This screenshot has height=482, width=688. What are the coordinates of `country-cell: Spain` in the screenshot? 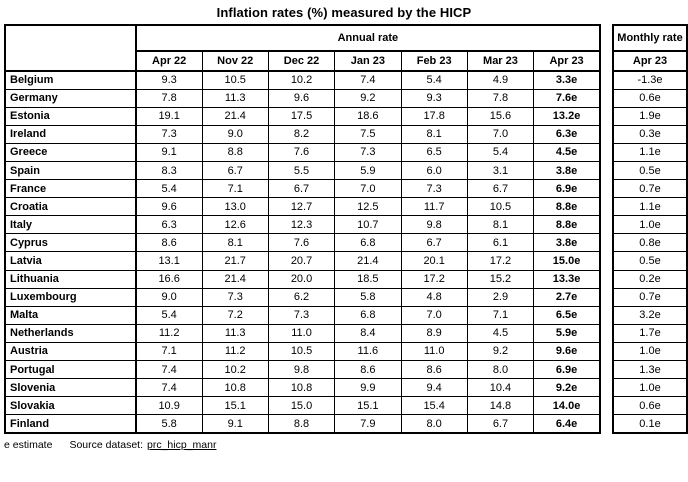 It's located at (70, 170).